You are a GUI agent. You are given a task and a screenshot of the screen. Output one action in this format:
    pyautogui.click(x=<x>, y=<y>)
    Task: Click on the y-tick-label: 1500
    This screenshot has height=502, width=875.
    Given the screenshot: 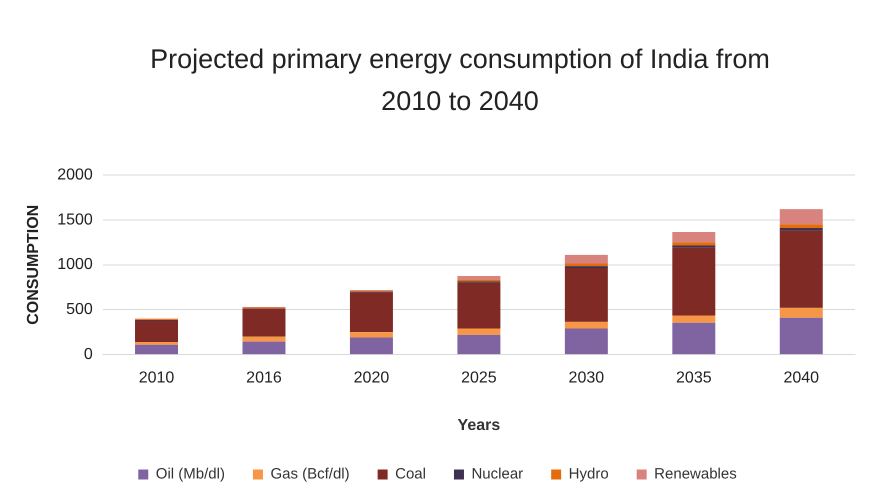 What is the action you would take?
    pyautogui.click(x=75, y=219)
    